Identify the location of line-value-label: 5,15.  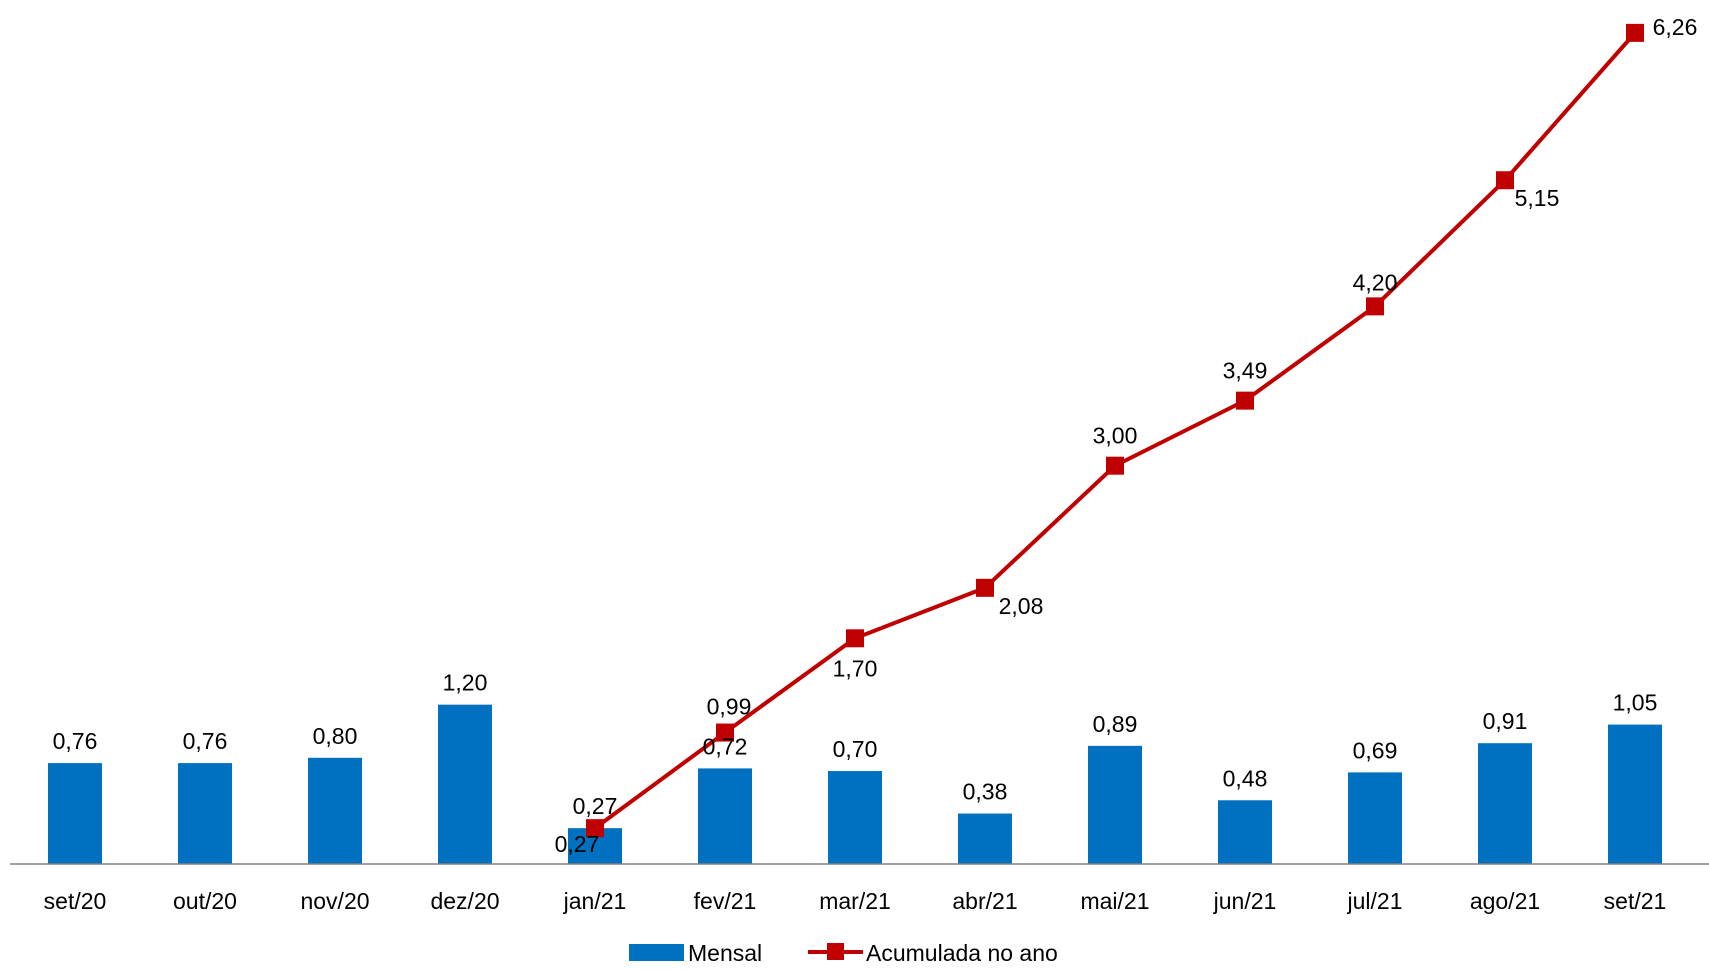
(1537, 198).